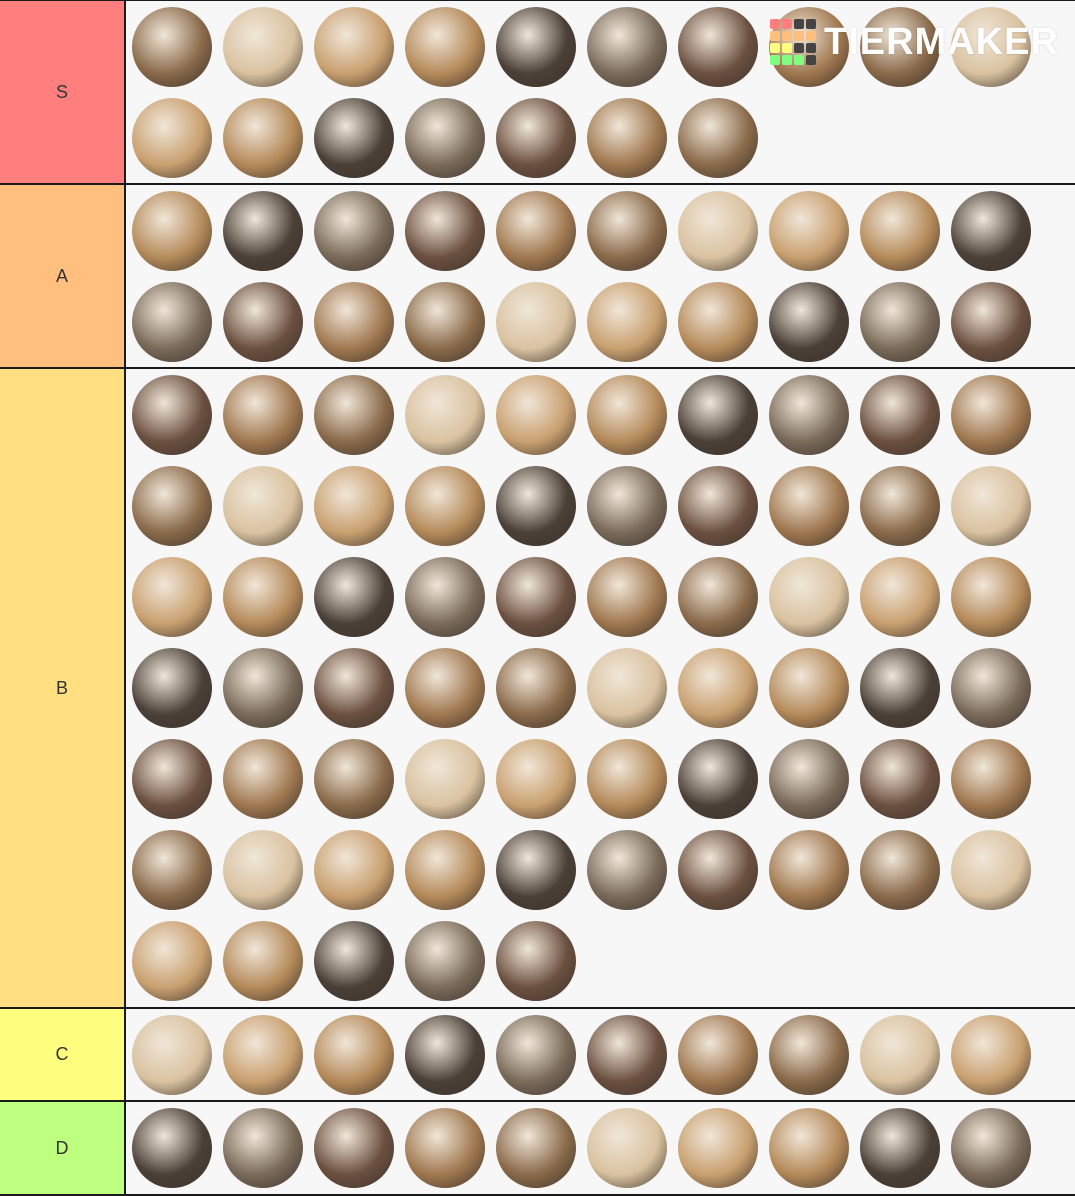 This screenshot has width=1075, height=1196. What do you see at coordinates (63, 1054) in the screenshot?
I see `tier-label: C` at bounding box center [63, 1054].